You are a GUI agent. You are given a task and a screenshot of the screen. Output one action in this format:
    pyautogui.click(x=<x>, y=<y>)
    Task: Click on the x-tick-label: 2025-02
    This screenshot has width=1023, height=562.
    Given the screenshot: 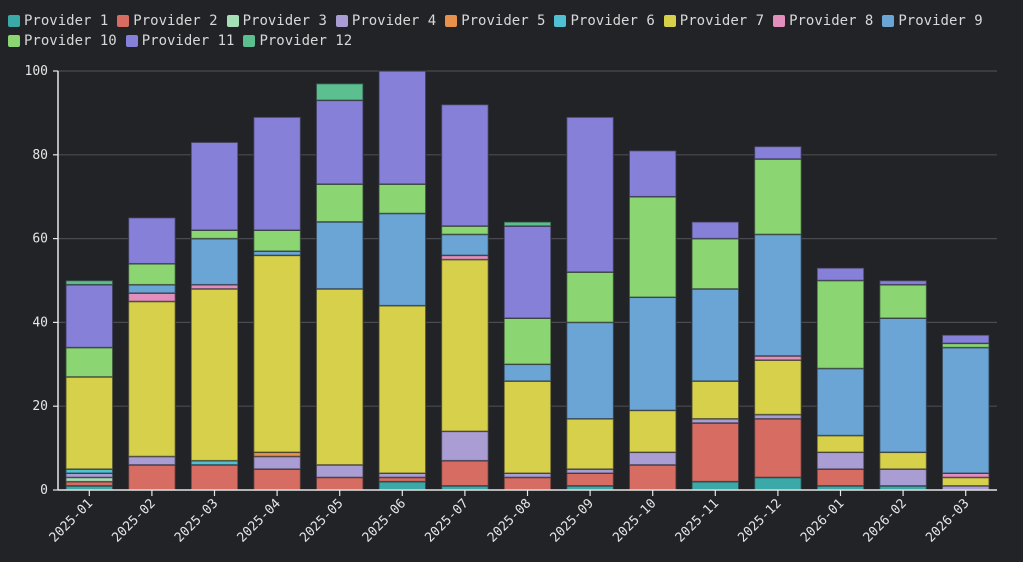 What is the action you would take?
    pyautogui.click(x=133, y=520)
    